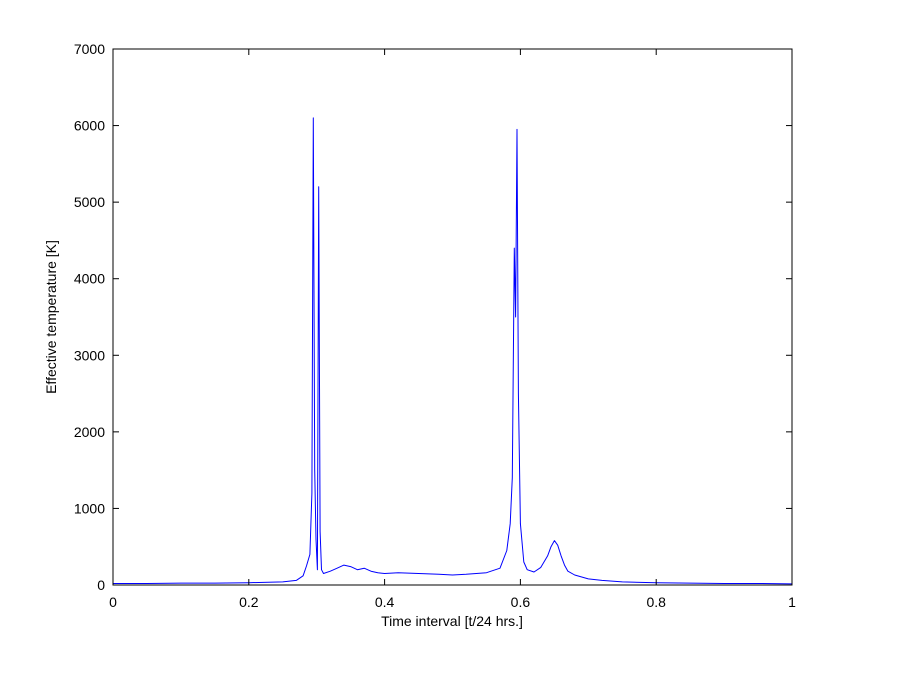  Describe the element at coordinates (89, 279) in the screenshot. I see `y-tick-label: 4000` at that location.